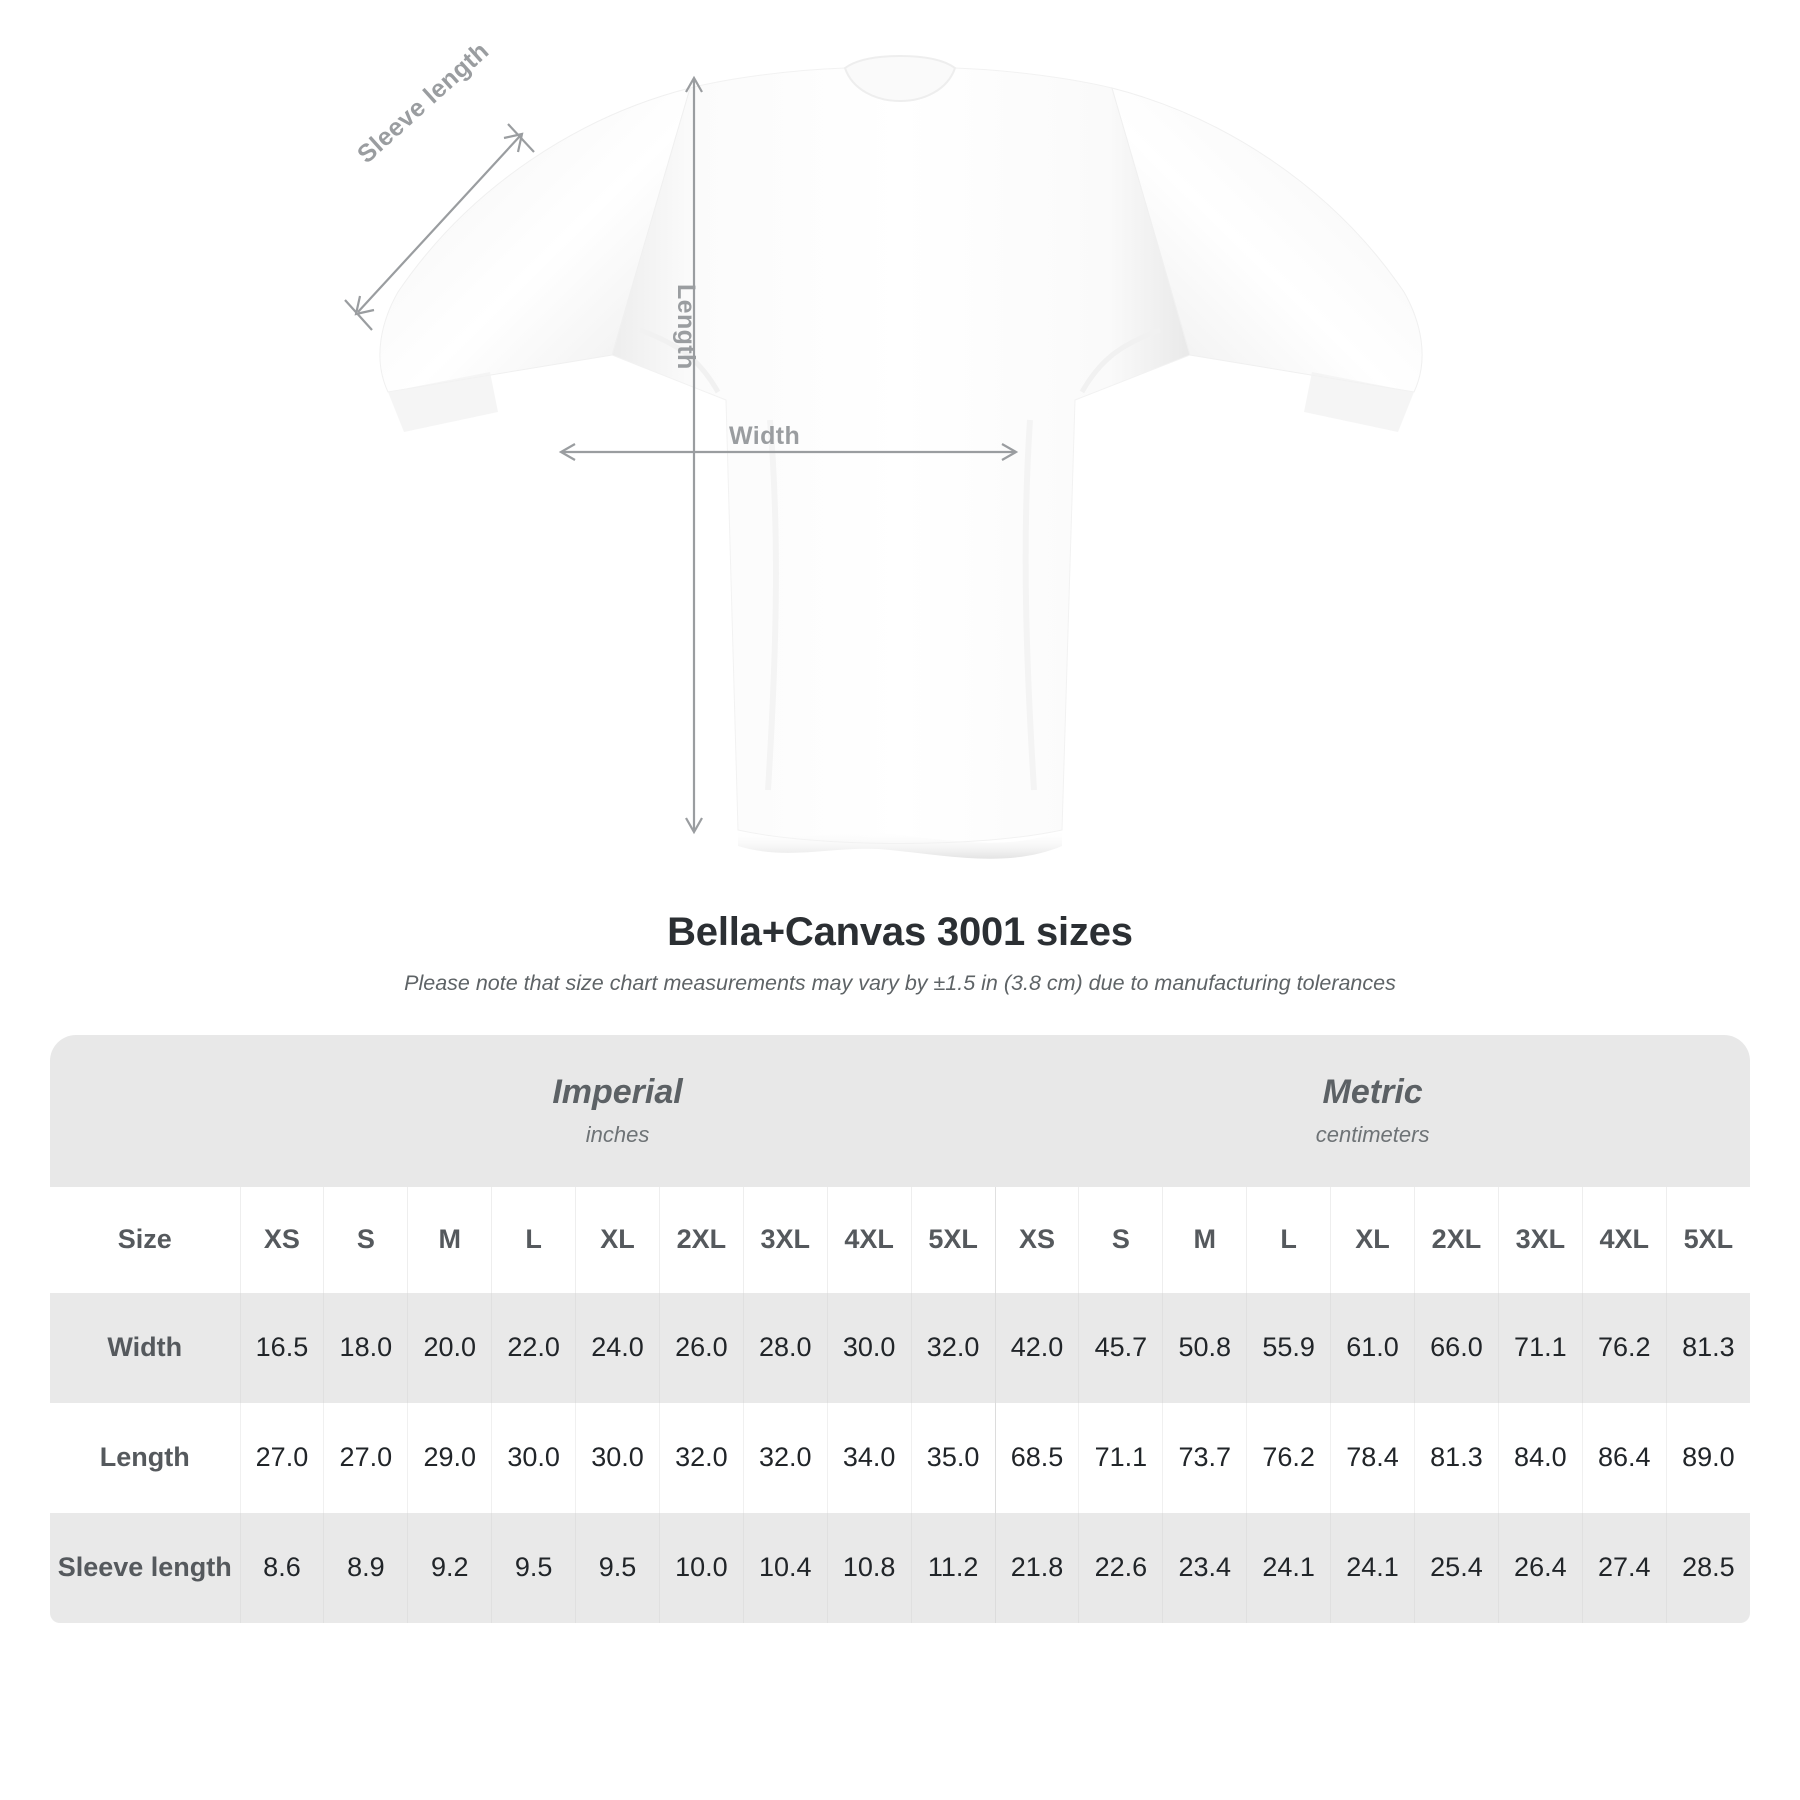 This screenshot has height=1800, width=1800. What do you see at coordinates (145, 1347) in the screenshot?
I see `row-label-width: Width` at bounding box center [145, 1347].